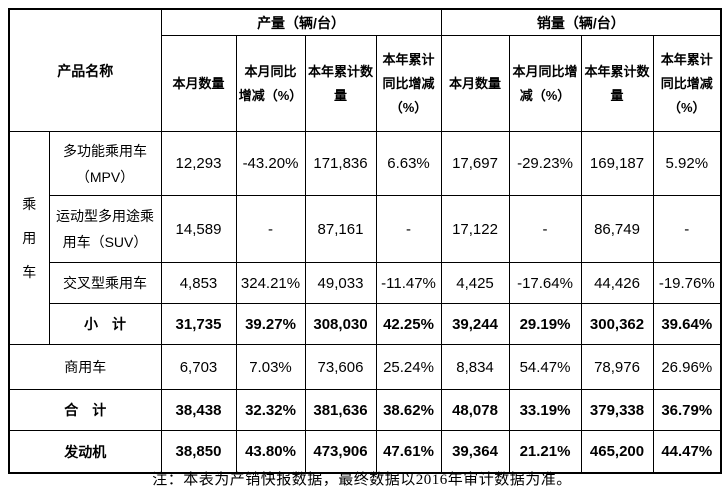  Describe the element at coordinates (545, 283) in the screenshot. I see `data-cell: -17.64%` at that location.